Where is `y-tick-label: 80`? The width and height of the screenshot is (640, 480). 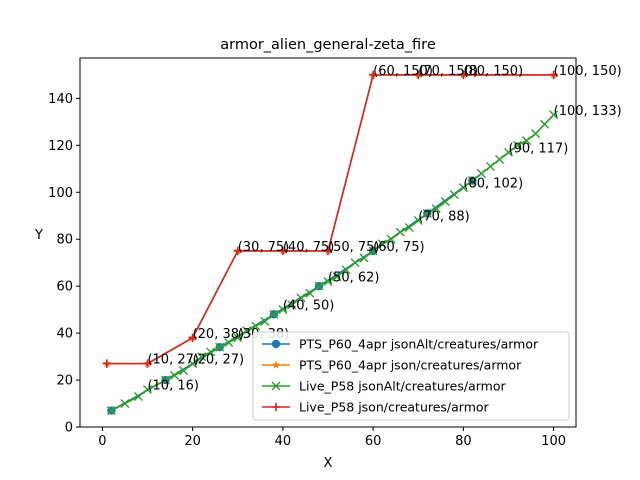 y-tick-label: 80 is located at coordinates (64, 240).